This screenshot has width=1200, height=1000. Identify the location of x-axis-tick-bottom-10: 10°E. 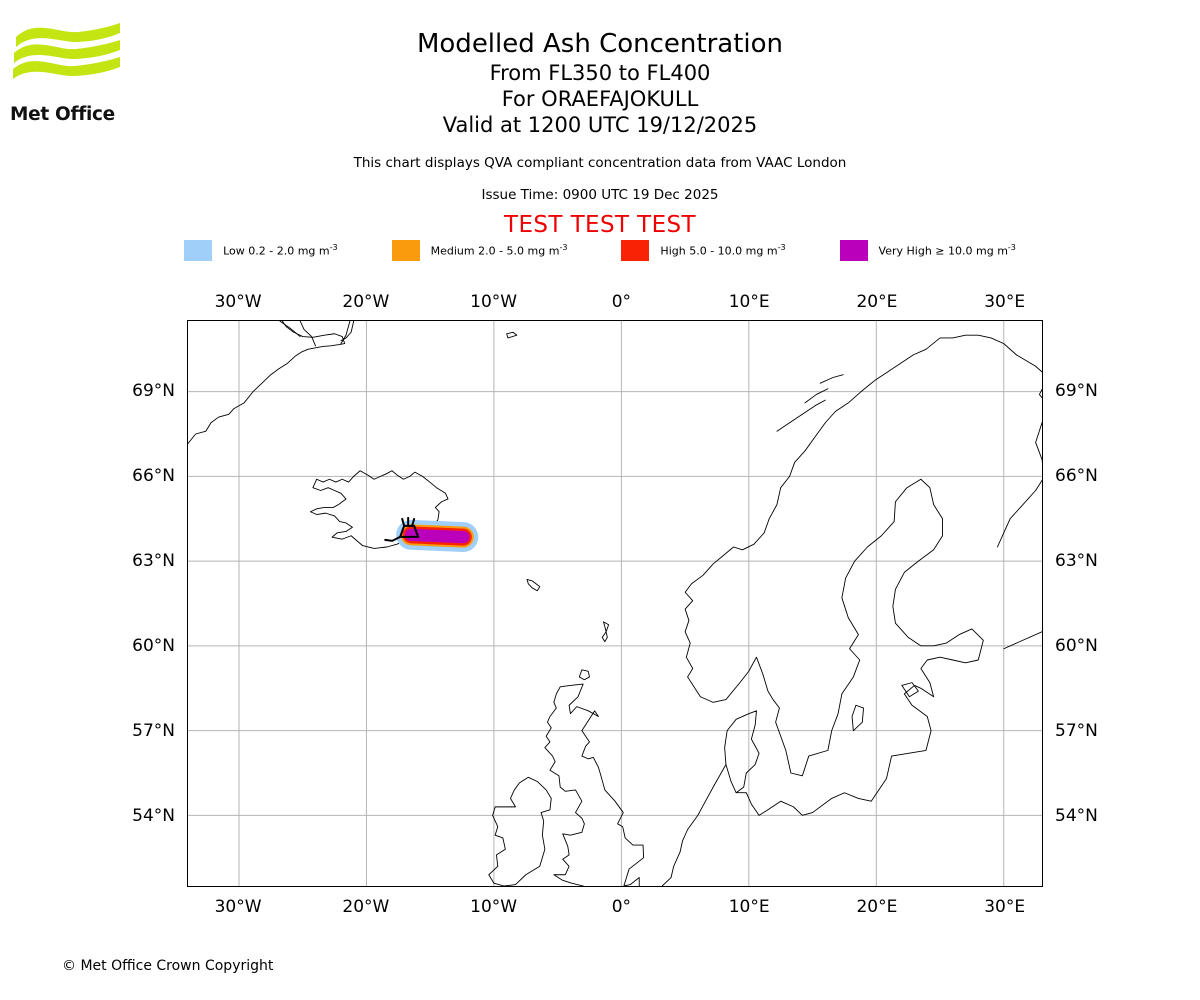
(749, 907).